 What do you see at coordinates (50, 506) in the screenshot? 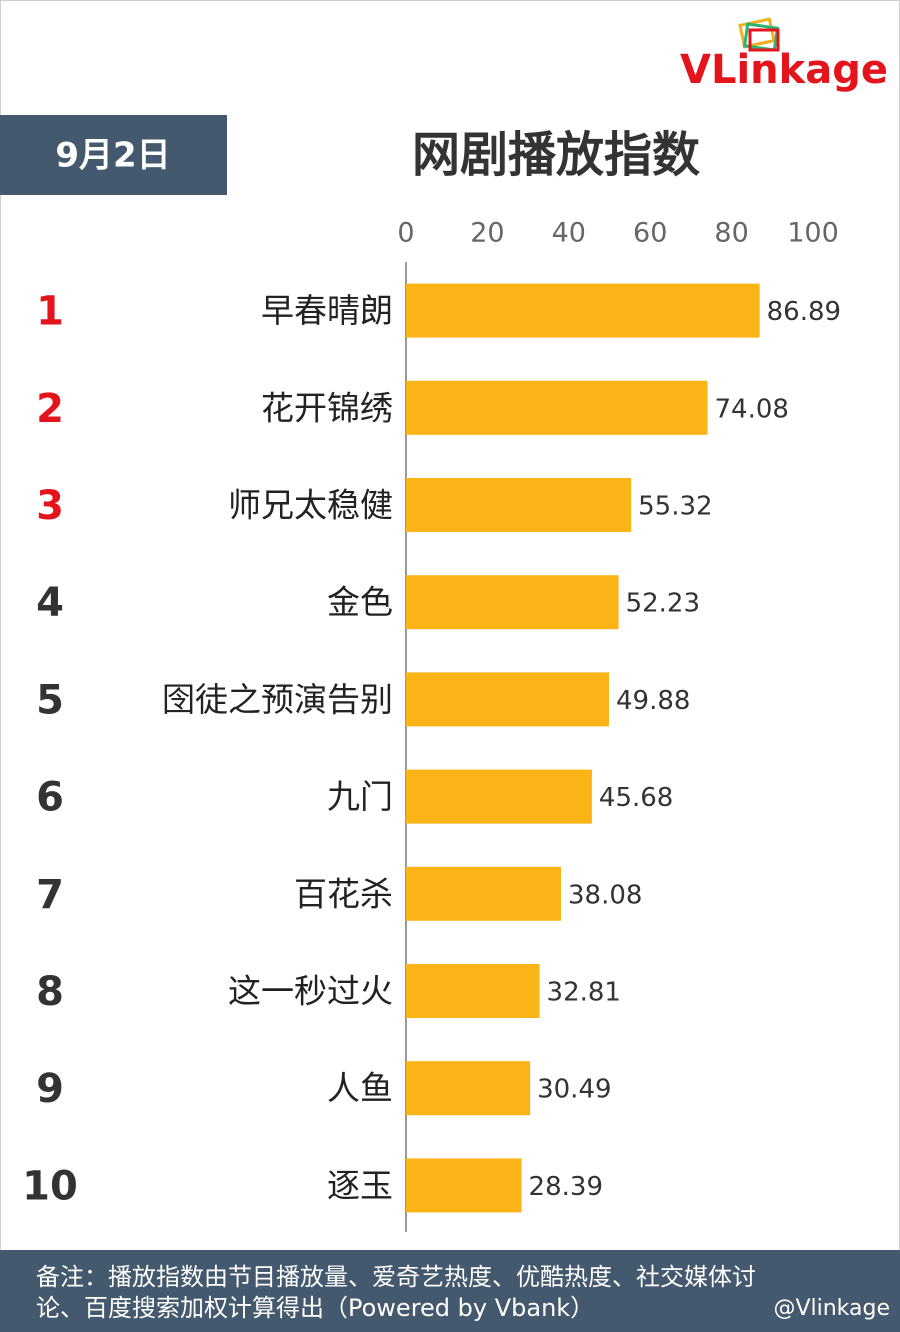
I see `rank: 3` at bounding box center [50, 506].